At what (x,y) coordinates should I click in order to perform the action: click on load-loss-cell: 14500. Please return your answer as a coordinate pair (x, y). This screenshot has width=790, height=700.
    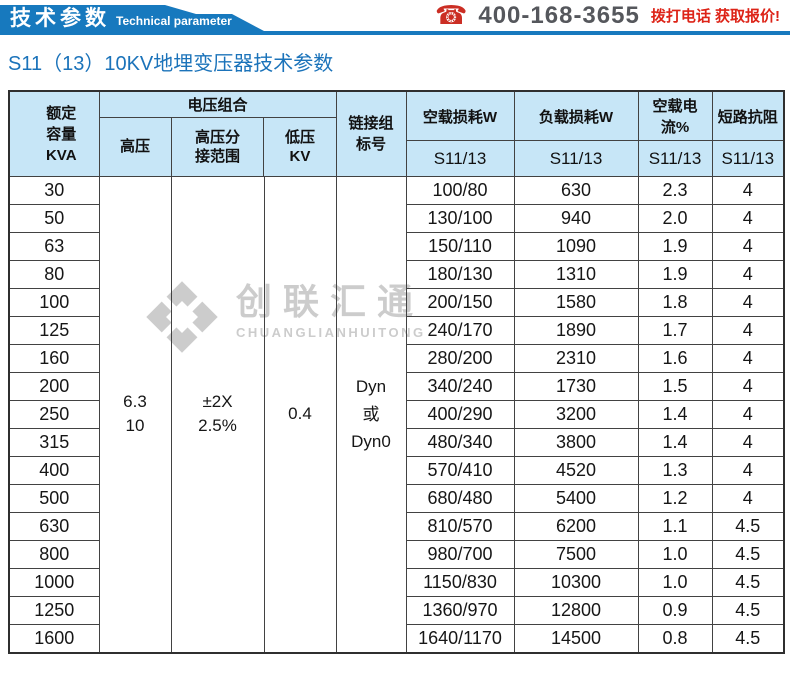
    Looking at the image, I should click on (576, 638).